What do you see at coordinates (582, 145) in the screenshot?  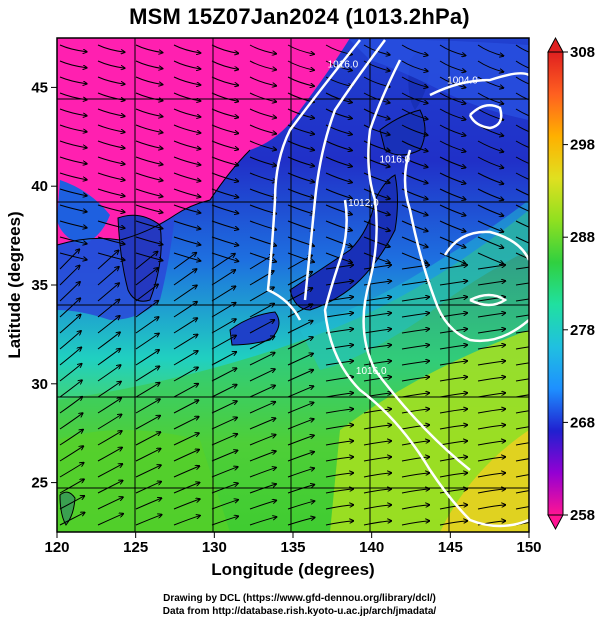 I see `colorbar-tick-label: 298` at bounding box center [582, 145].